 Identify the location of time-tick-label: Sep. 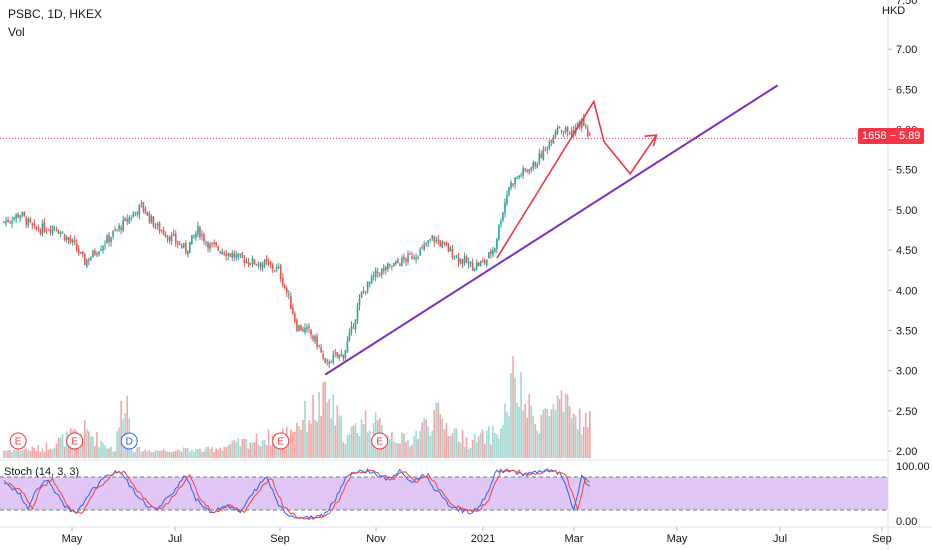
(280, 539).